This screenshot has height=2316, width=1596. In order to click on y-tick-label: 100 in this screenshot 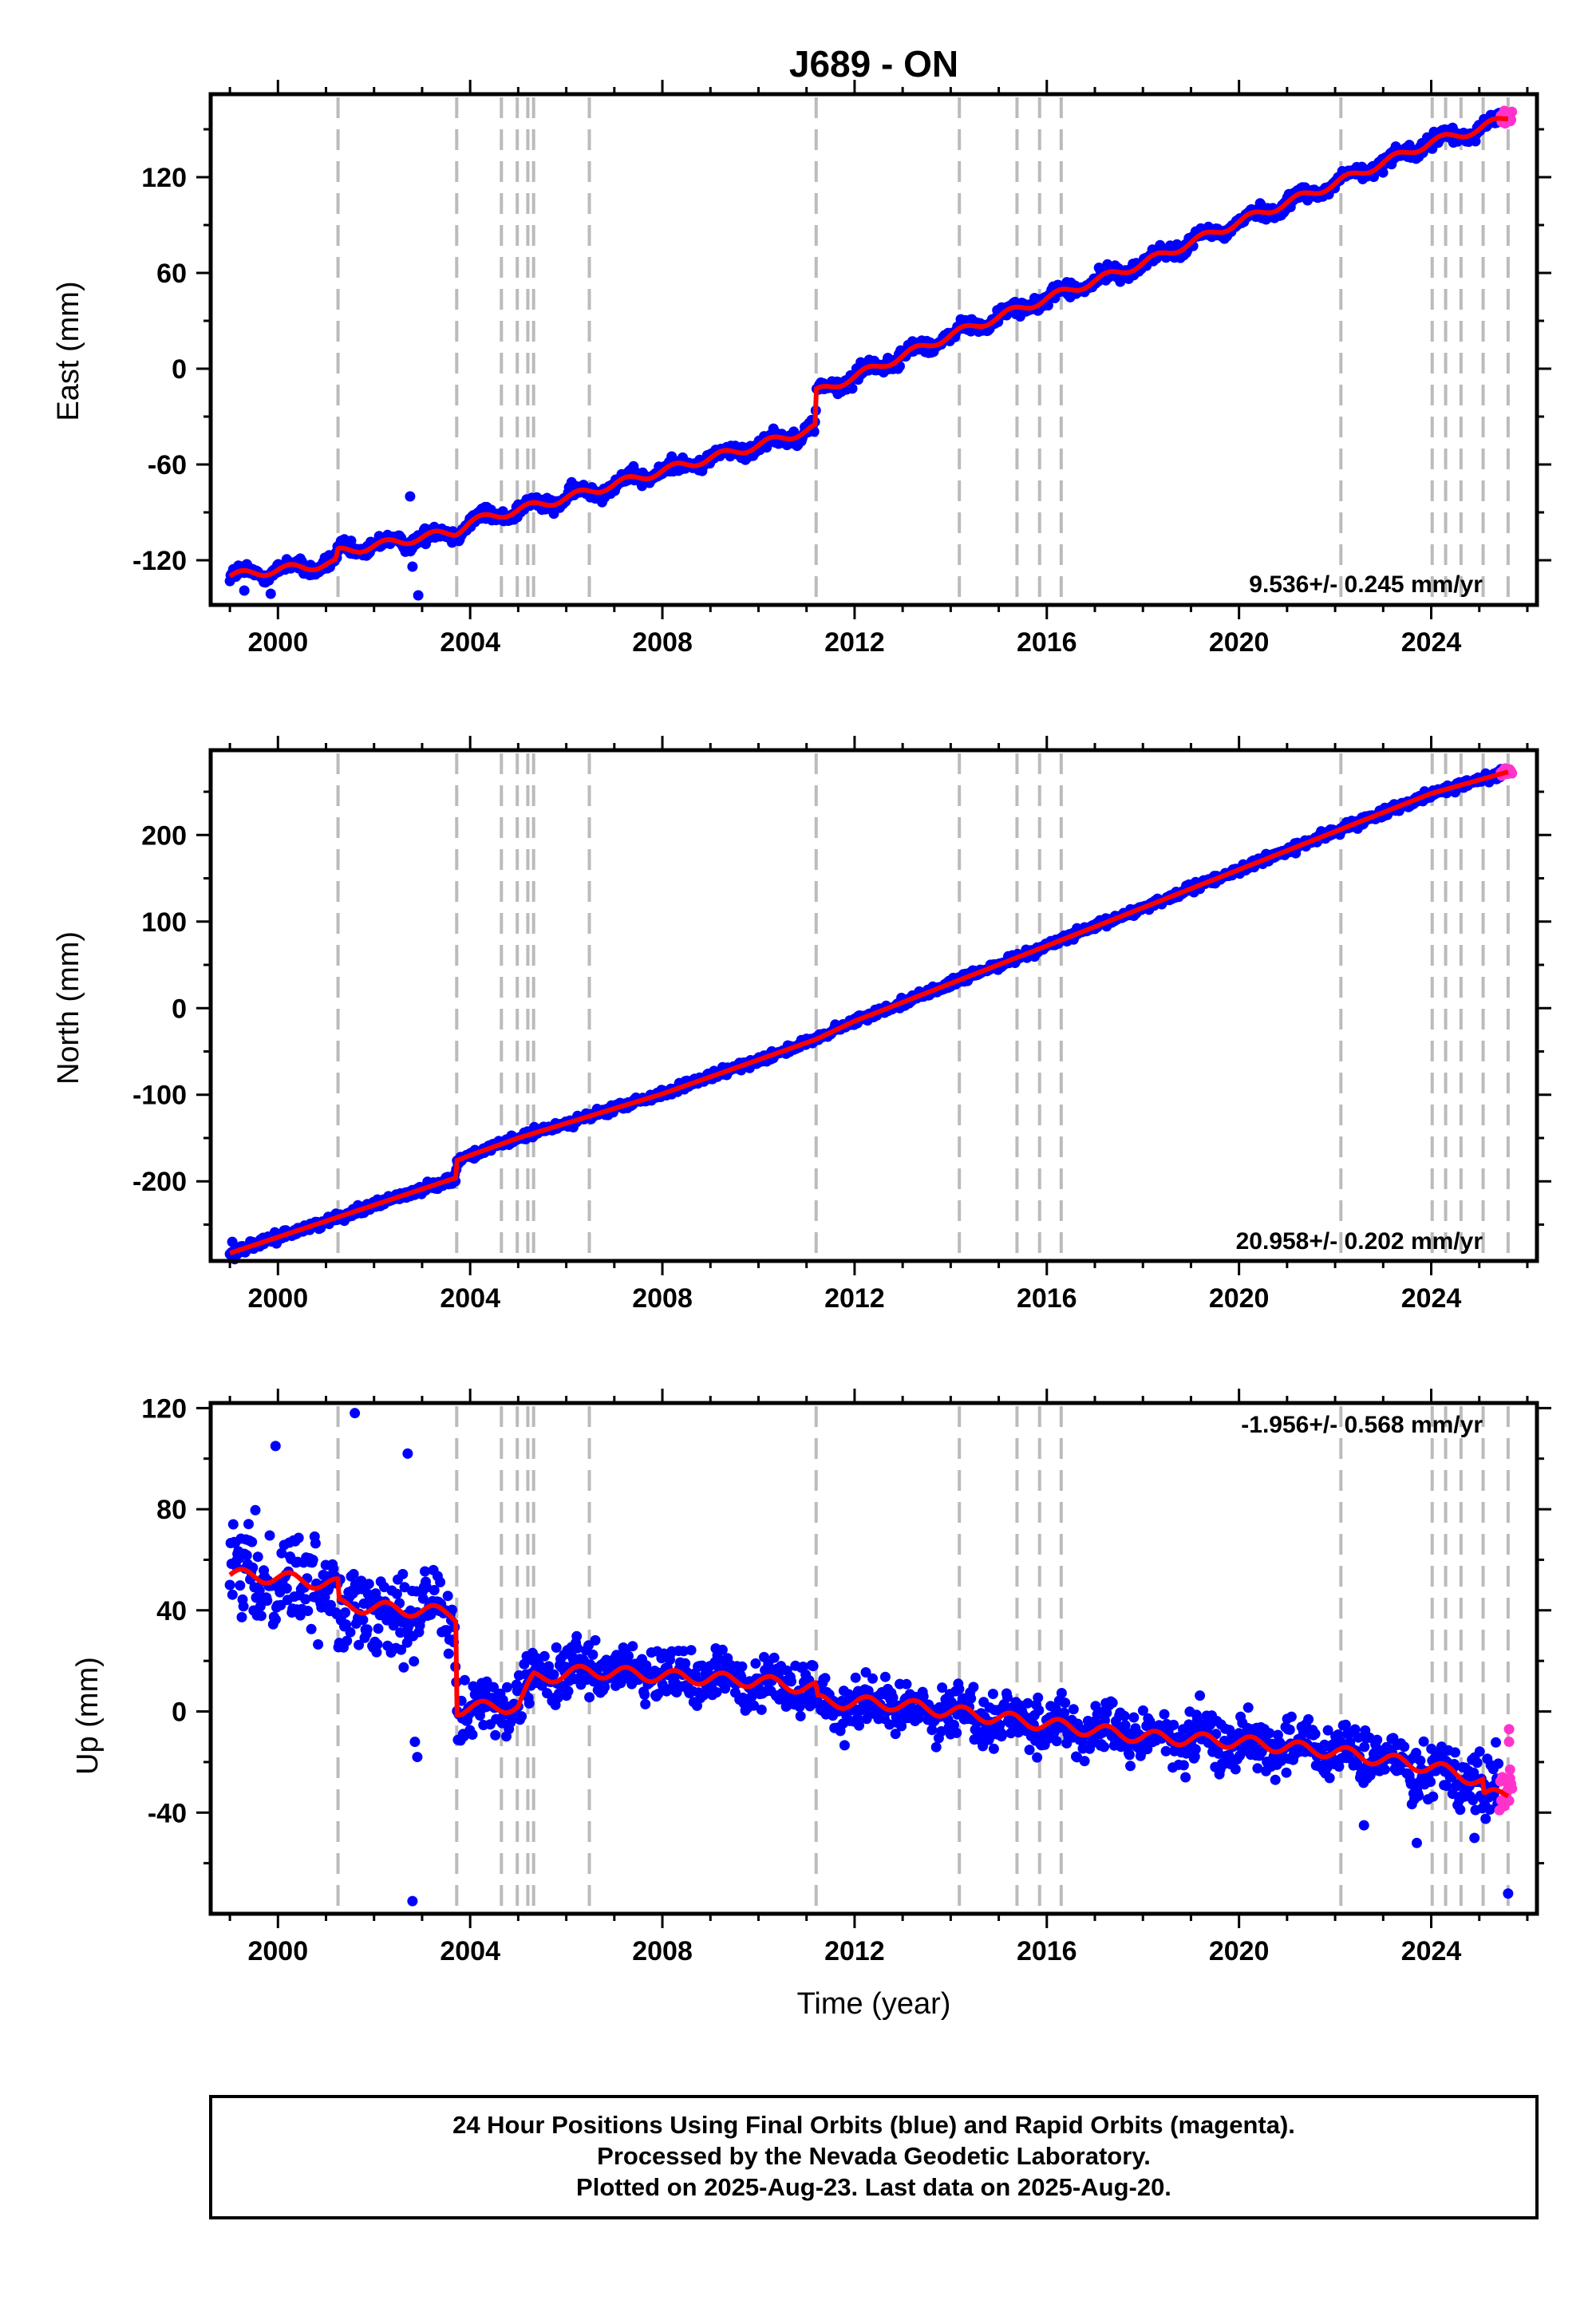, I will do `click(164, 922)`.